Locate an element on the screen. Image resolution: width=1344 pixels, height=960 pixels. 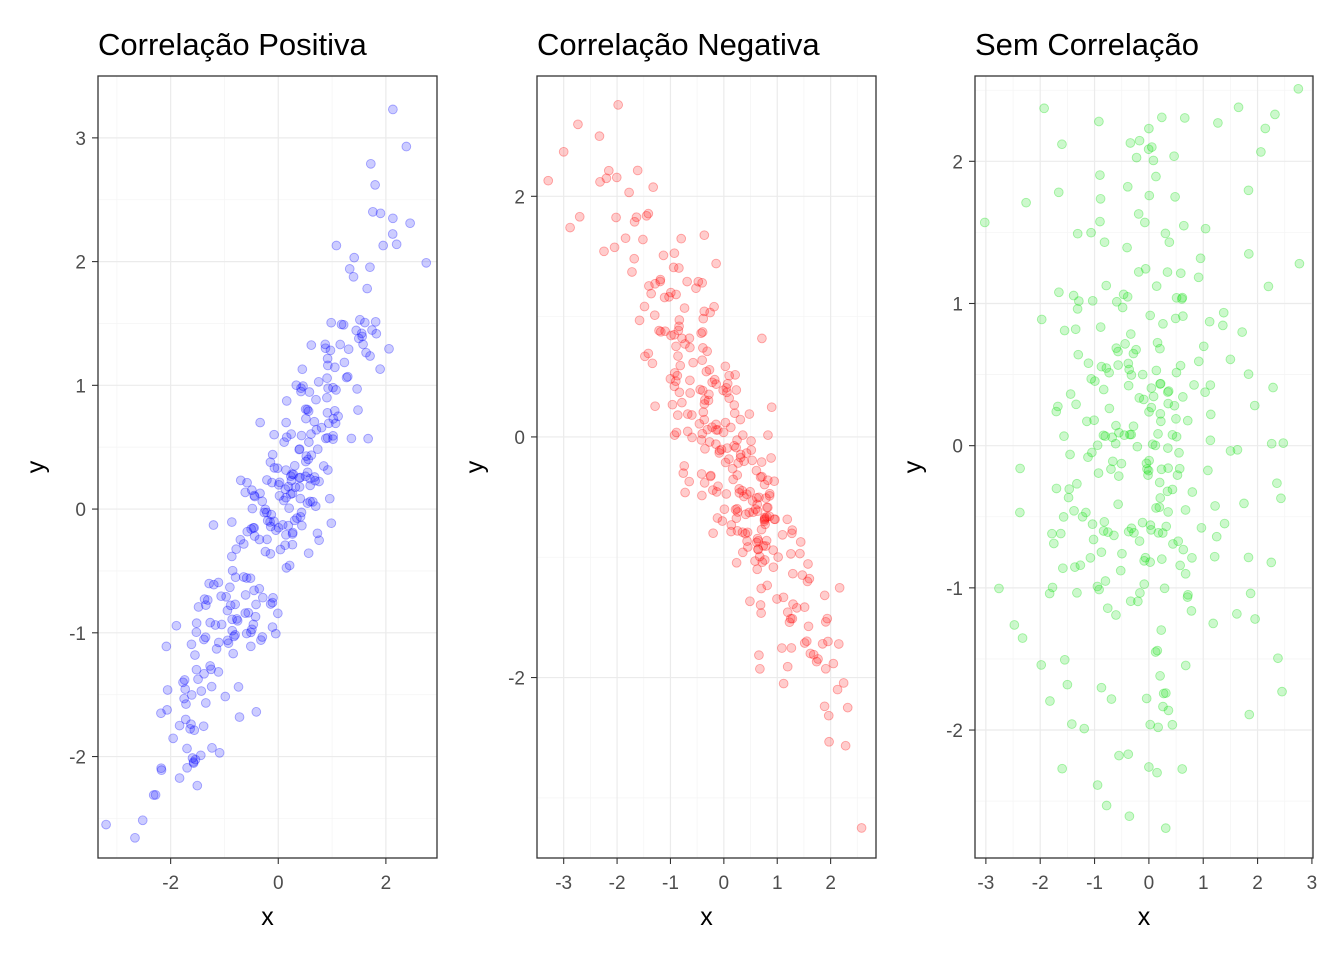
x-tick-label: 2 is located at coordinates (1257, 883).